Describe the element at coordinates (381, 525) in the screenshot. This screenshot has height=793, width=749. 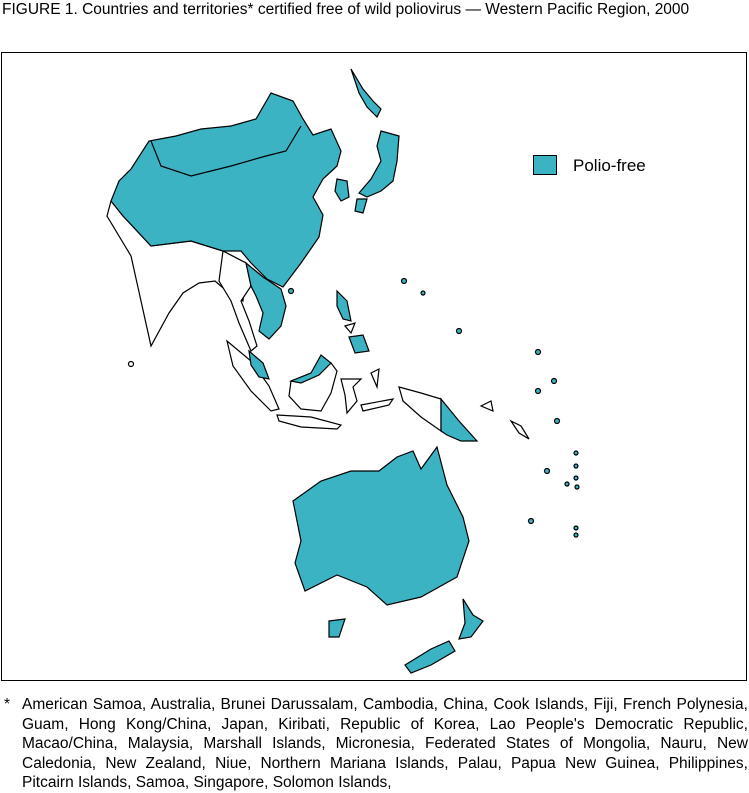
I see `region-australia` at that location.